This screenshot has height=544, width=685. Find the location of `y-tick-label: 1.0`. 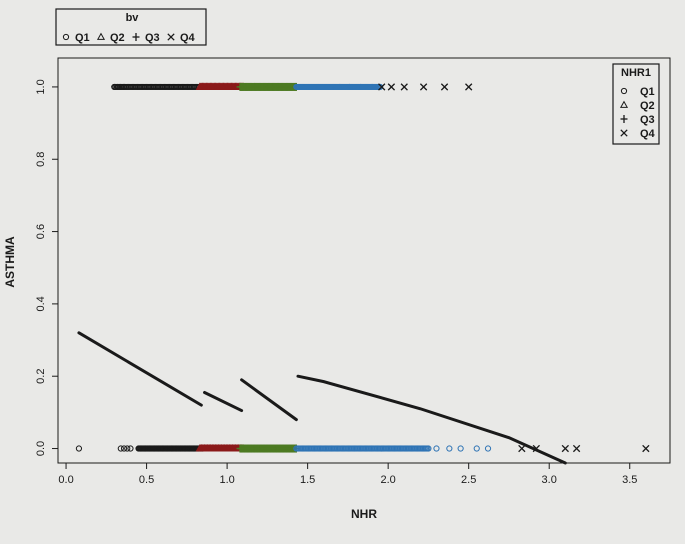

y-tick-label: 1.0 is located at coordinates (41, 86).